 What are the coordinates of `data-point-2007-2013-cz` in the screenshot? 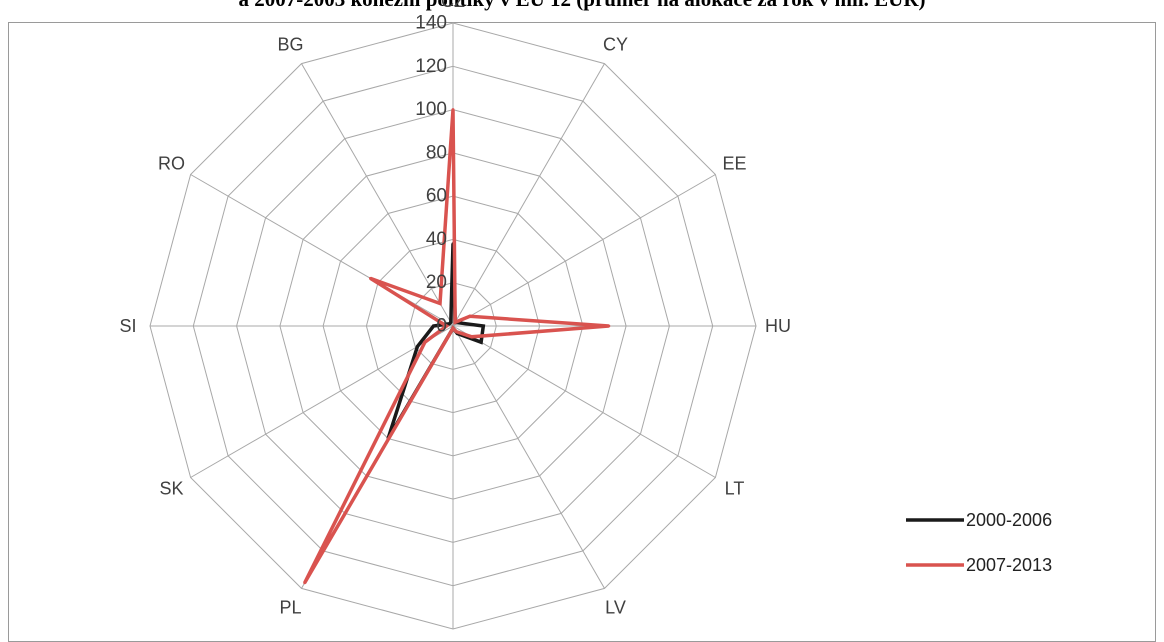 It's located at (453, 110).